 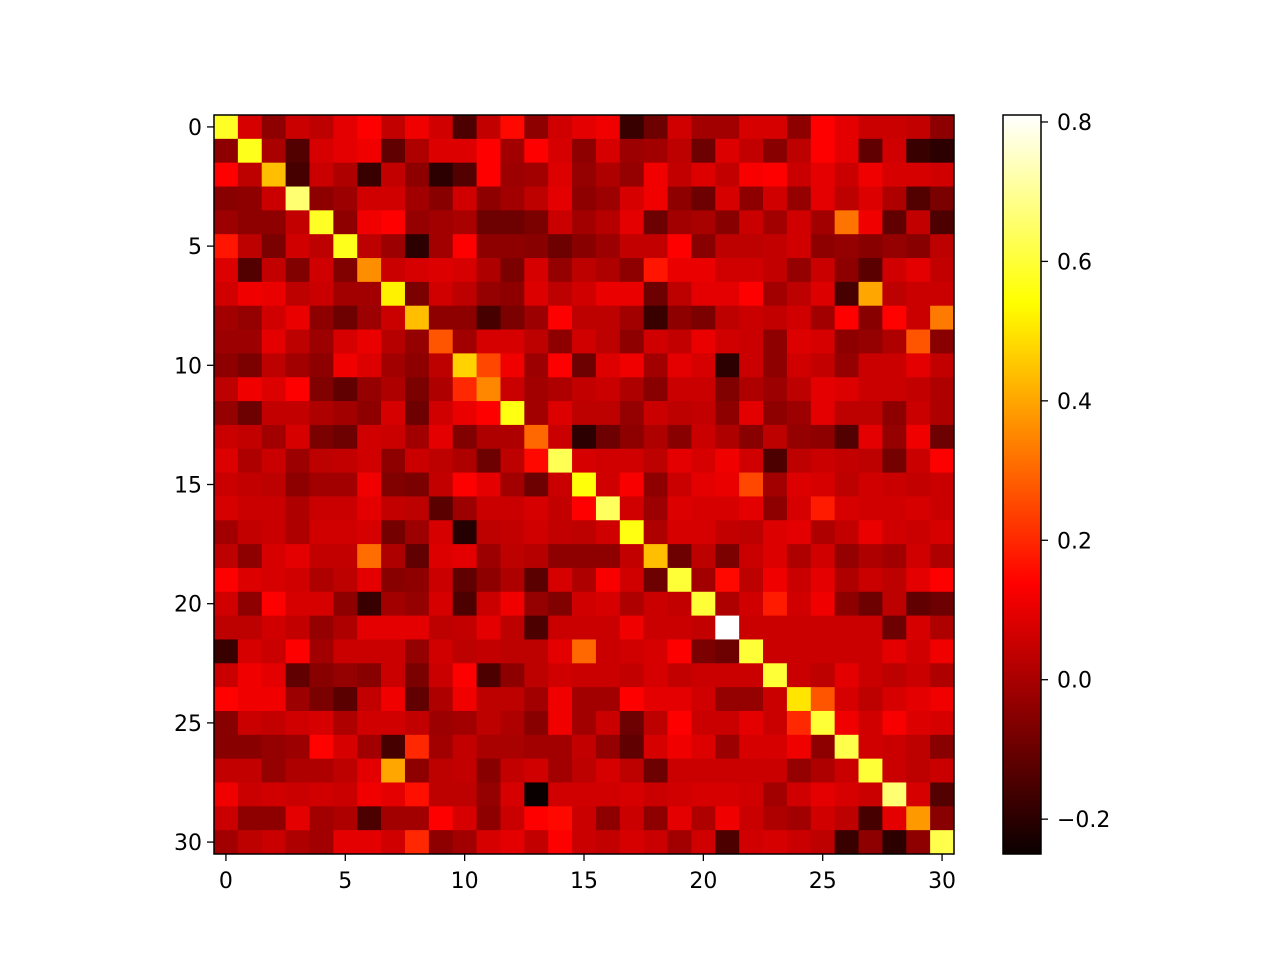 I want to click on y-tick-label: 15, so click(x=188, y=486).